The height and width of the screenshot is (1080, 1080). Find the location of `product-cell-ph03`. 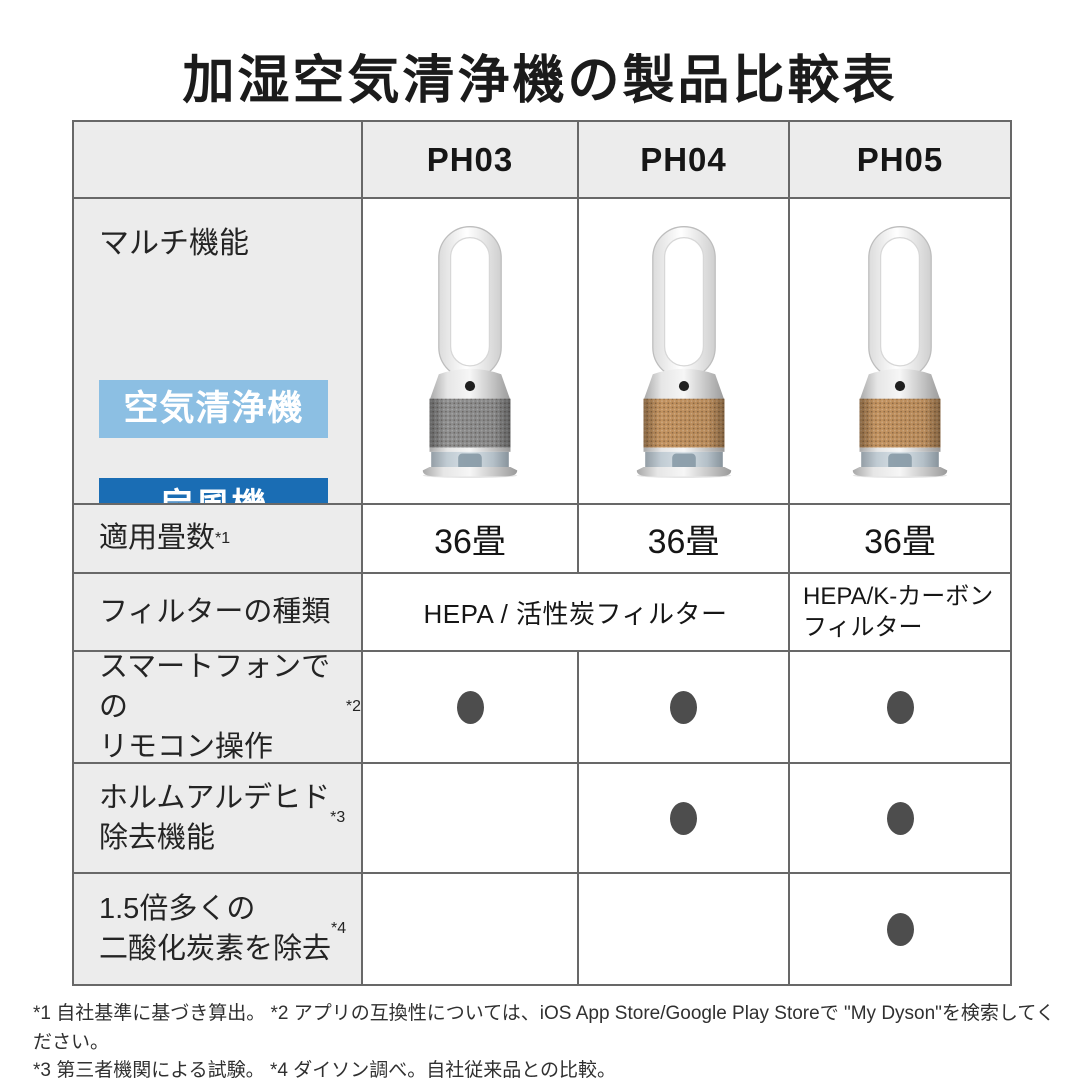

product-cell-ph03 is located at coordinates (471, 352).